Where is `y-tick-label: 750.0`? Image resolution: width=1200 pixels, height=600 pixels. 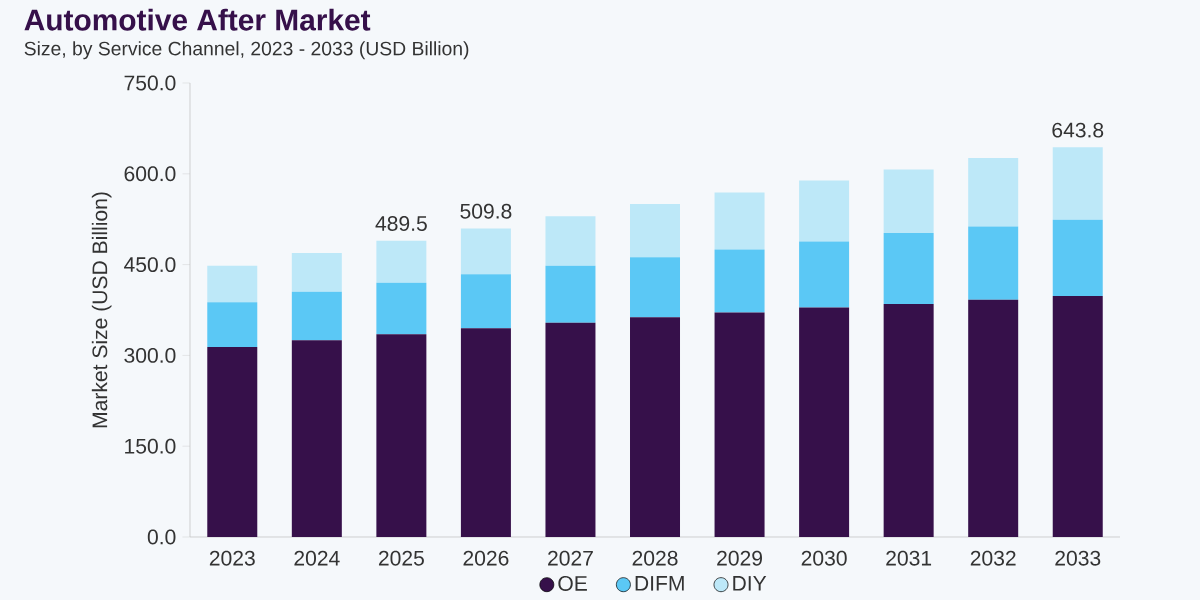 y-tick-label: 750.0 is located at coordinates (150, 83).